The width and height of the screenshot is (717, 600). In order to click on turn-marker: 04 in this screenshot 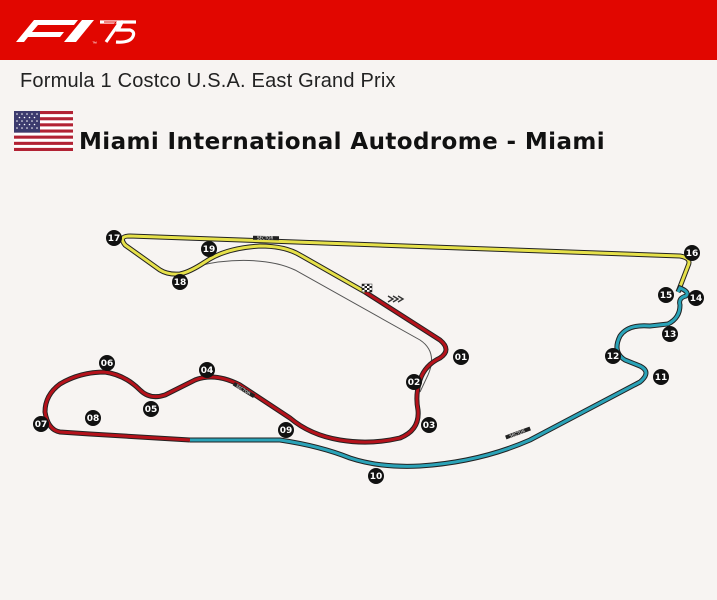, I will do `click(207, 370)`.